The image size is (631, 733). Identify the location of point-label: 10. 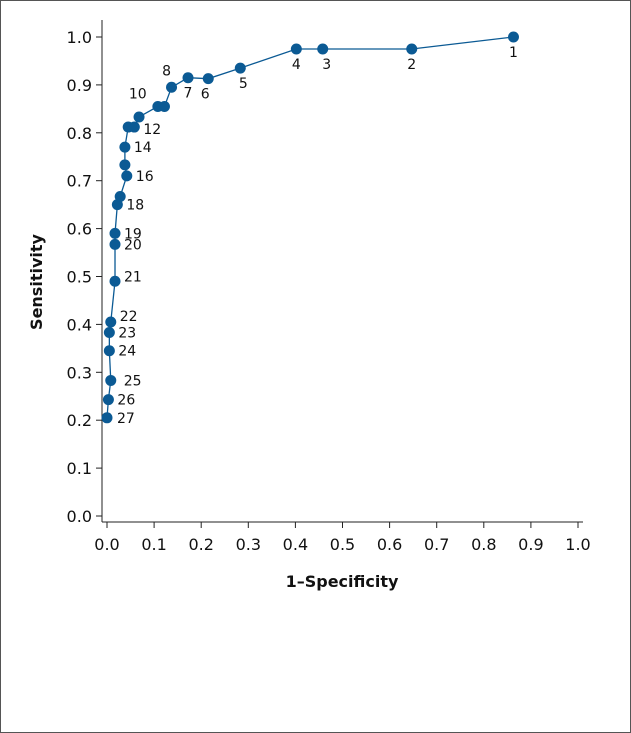
(138, 94).